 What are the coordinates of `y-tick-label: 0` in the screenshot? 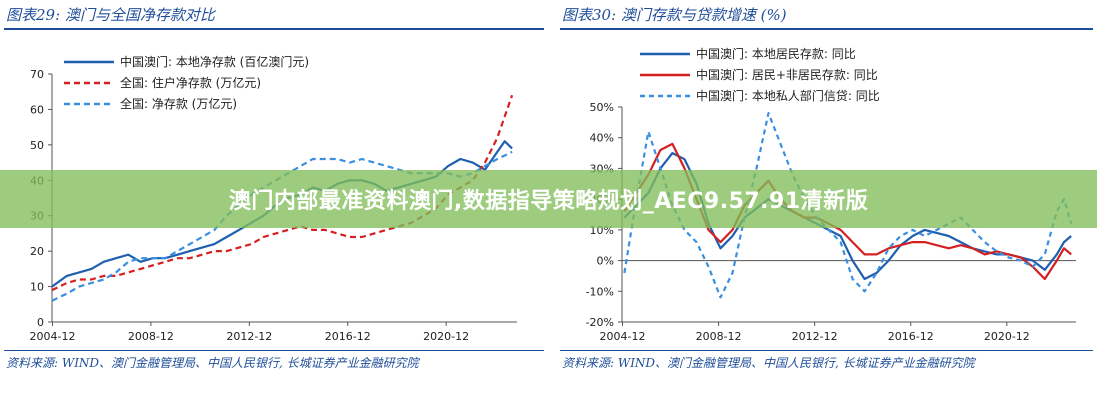 It's located at (40, 322).